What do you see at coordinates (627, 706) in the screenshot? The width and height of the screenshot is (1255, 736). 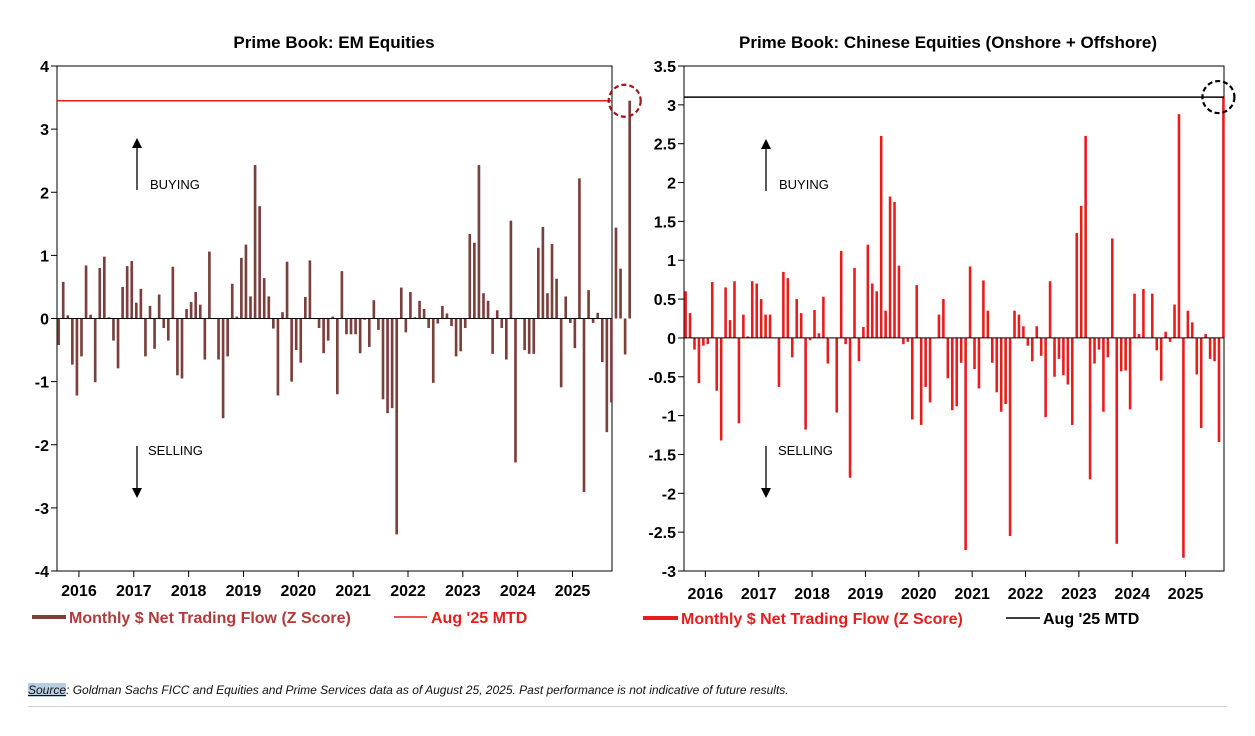 I see `bottom-divider` at bounding box center [627, 706].